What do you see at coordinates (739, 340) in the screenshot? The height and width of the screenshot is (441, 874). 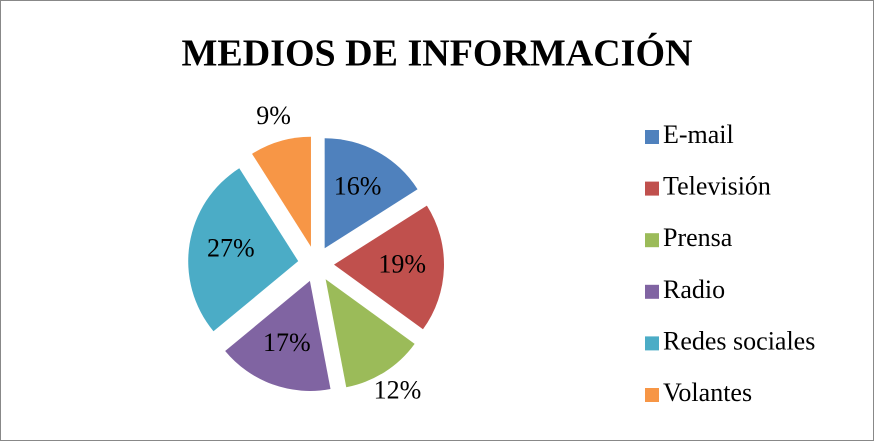 I see `legend-label: Redes sociales` at bounding box center [739, 340].